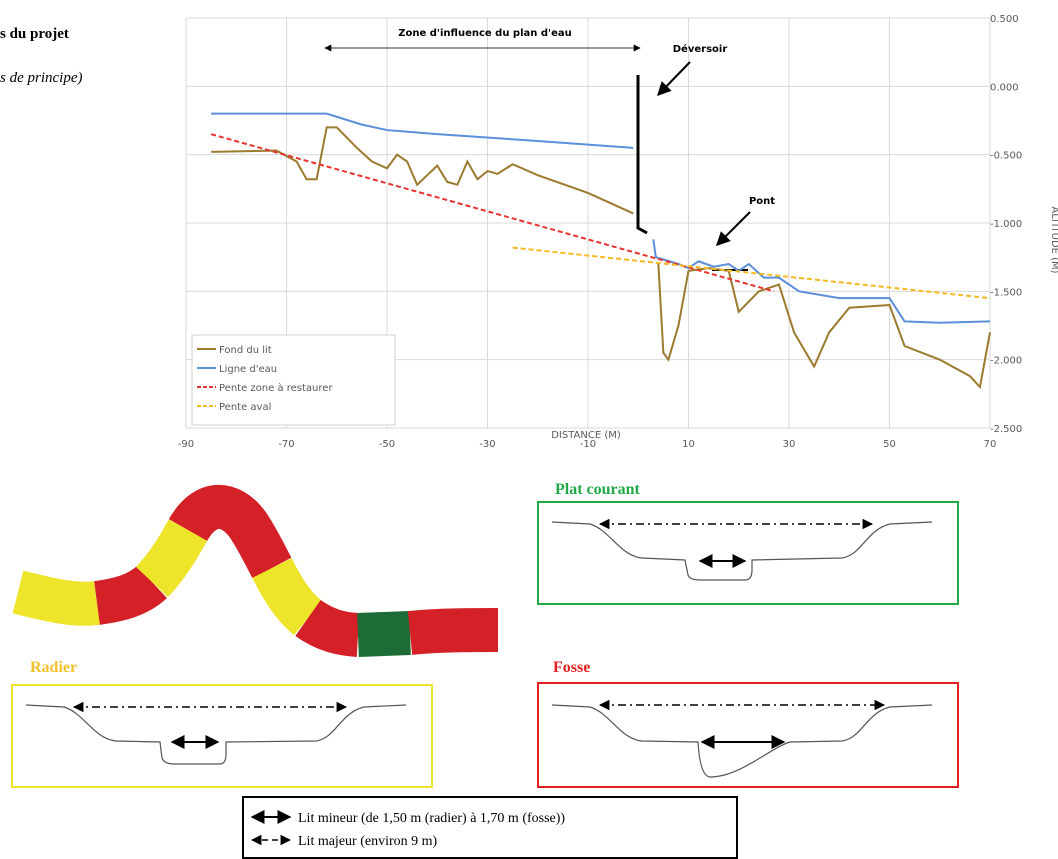  I want to click on section-label: Radier, so click(53, 667).